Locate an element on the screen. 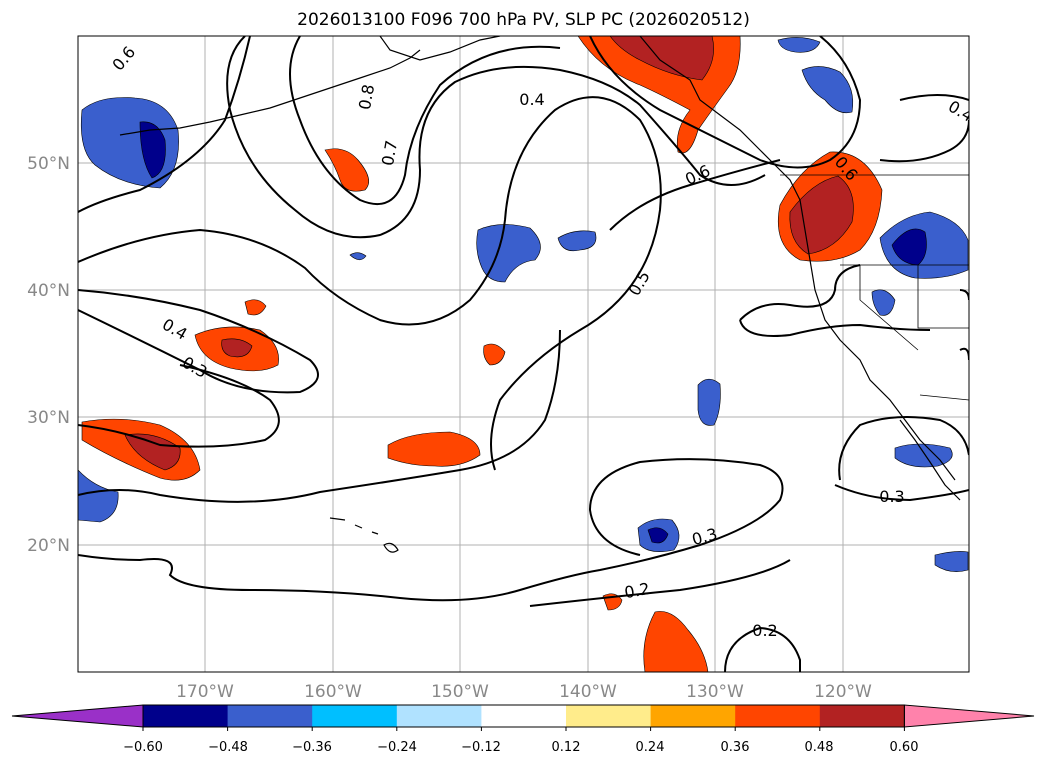  colorbar-tick-label: −0.36 is located at coordinates (312, 747).